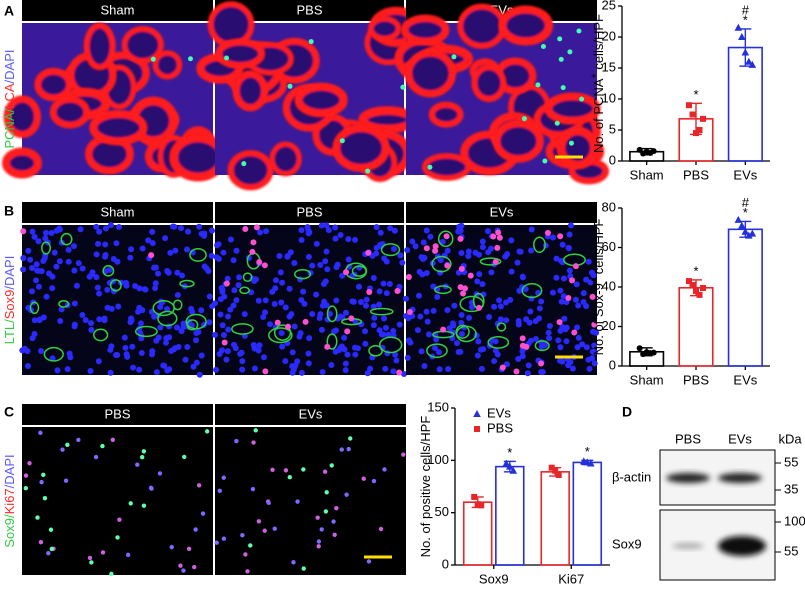  What do you see at coordinates (438, 459) in the screenshot?
I see `y-tick-label: 100` at bounding box center [438, 459].